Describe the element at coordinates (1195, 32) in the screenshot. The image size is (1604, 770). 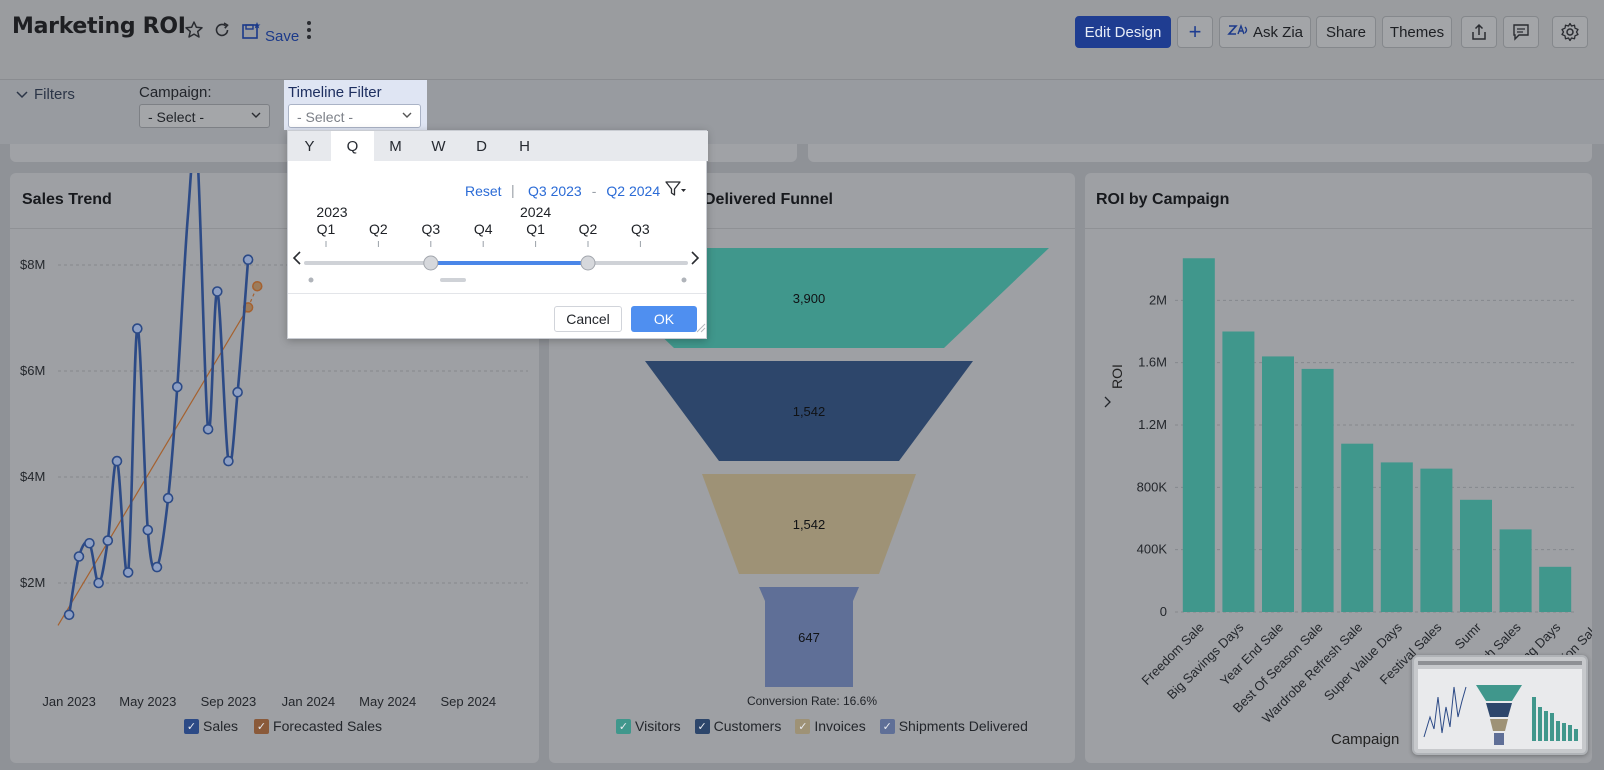
I see `add-button: +` at that location.